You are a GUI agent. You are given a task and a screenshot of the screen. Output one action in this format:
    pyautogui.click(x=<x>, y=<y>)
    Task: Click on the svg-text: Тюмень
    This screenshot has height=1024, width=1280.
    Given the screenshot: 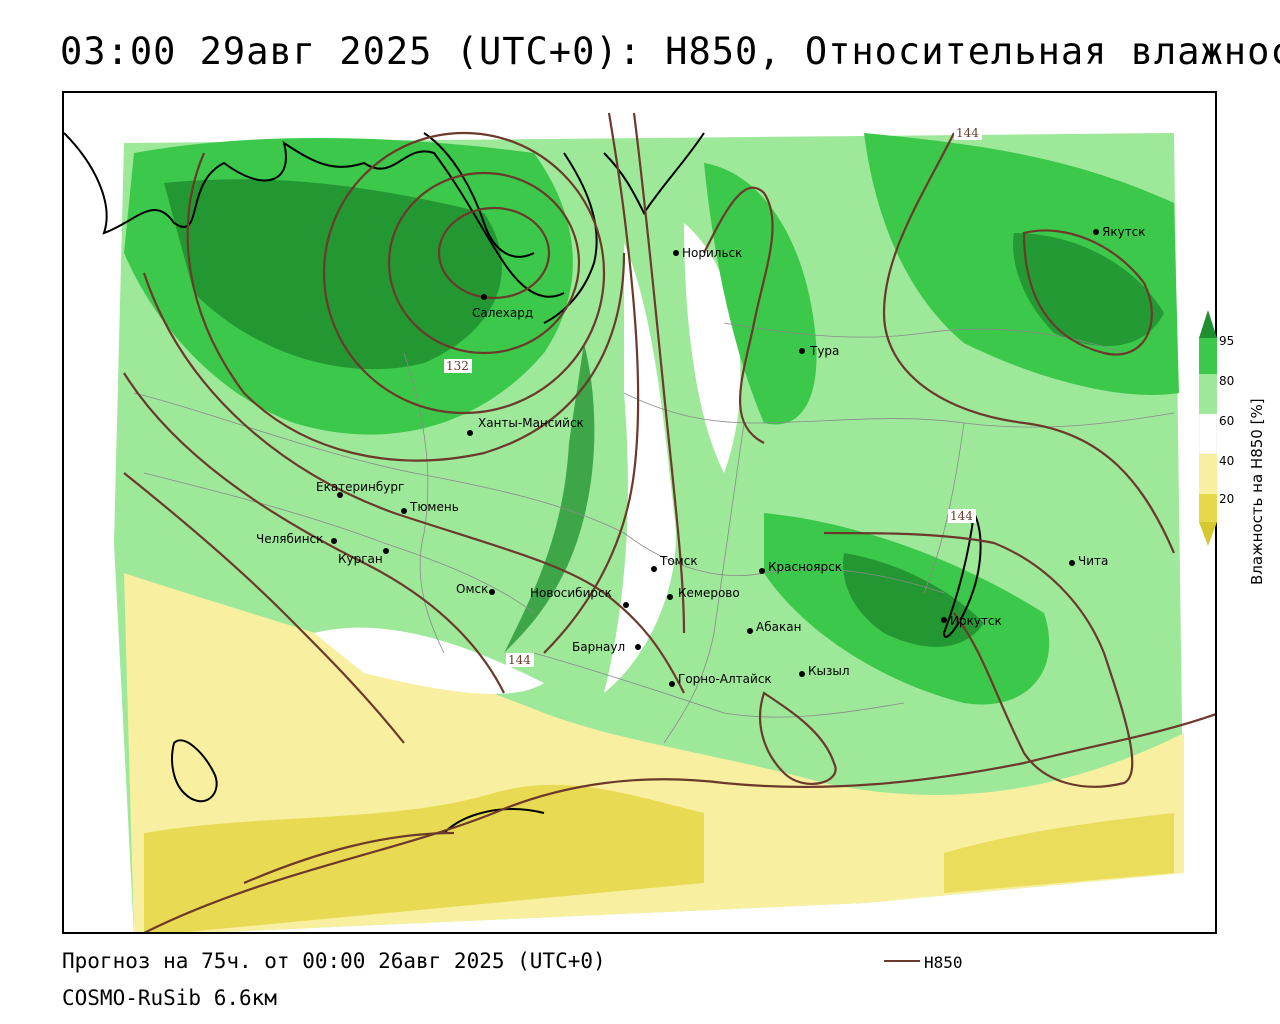 What is the action you would take?
    pyautogui.click(x=434, y=507)
    